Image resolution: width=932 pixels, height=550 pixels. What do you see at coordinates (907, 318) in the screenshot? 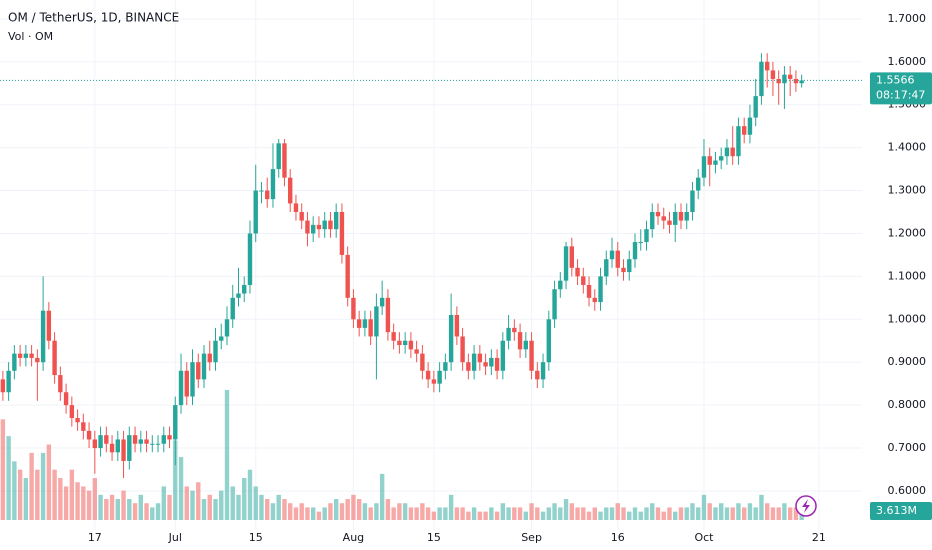
I see `y-tick-label: 1.0000` at bounding box center [907, 318].